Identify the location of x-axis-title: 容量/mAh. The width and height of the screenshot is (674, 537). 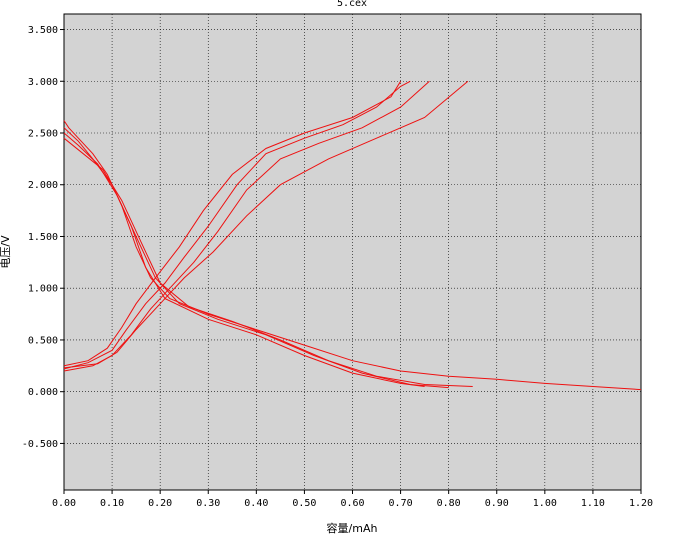
(352, 528).